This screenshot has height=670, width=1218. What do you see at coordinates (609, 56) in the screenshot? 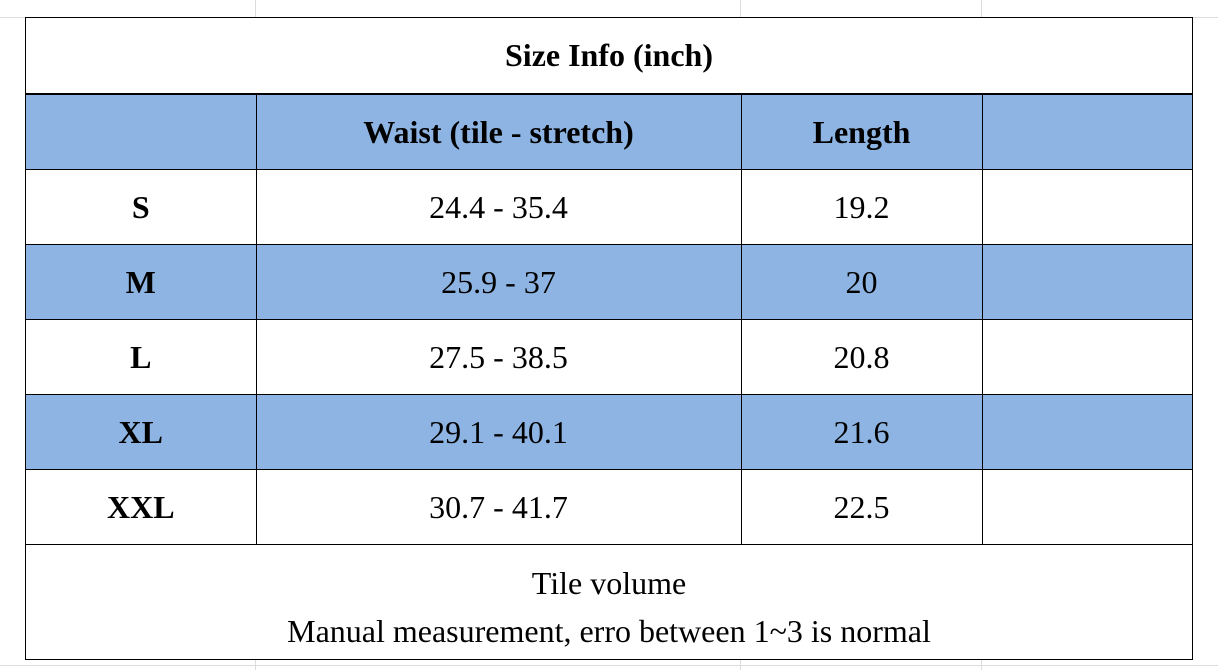
I see `chart-title: Size Info (inch)` at bounding box center [609, 56].